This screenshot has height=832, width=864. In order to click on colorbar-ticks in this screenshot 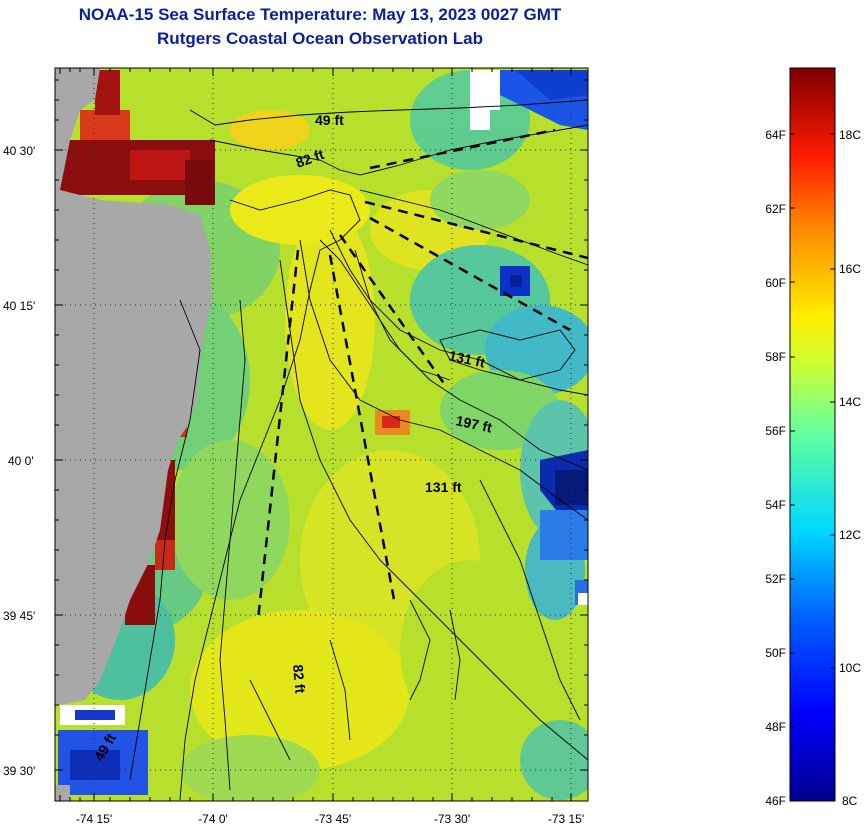, I will do `click(812, 430)`.